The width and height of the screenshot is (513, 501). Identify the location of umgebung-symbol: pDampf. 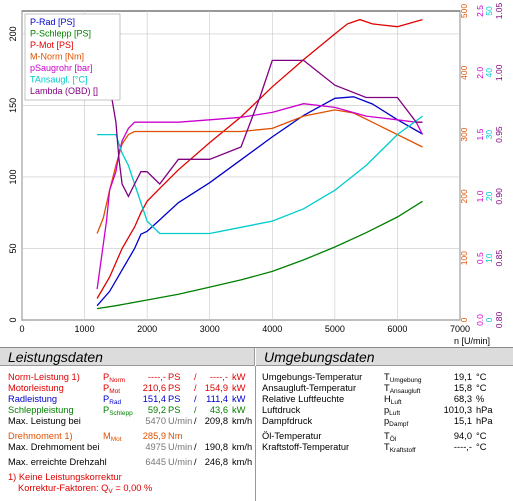
(396, 422).